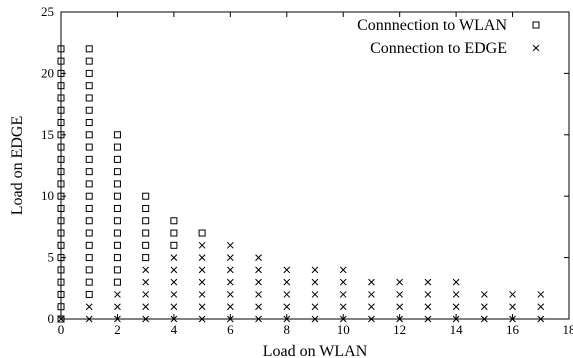  Describe the element at coordinates (117, 329) in the screenshot. I see `x-tick-label: 2` at that location.